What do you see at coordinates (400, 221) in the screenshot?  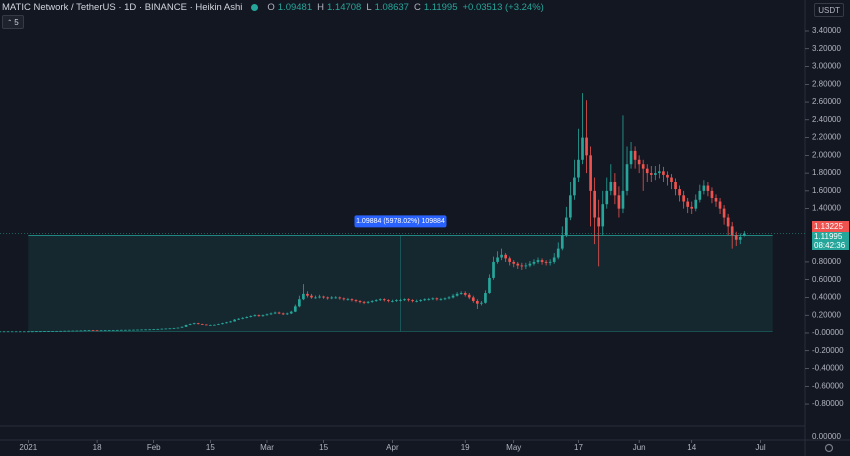 I see `measure-label: 1.09884 (5978.02%) 109884` at bounding box center [400, 221].